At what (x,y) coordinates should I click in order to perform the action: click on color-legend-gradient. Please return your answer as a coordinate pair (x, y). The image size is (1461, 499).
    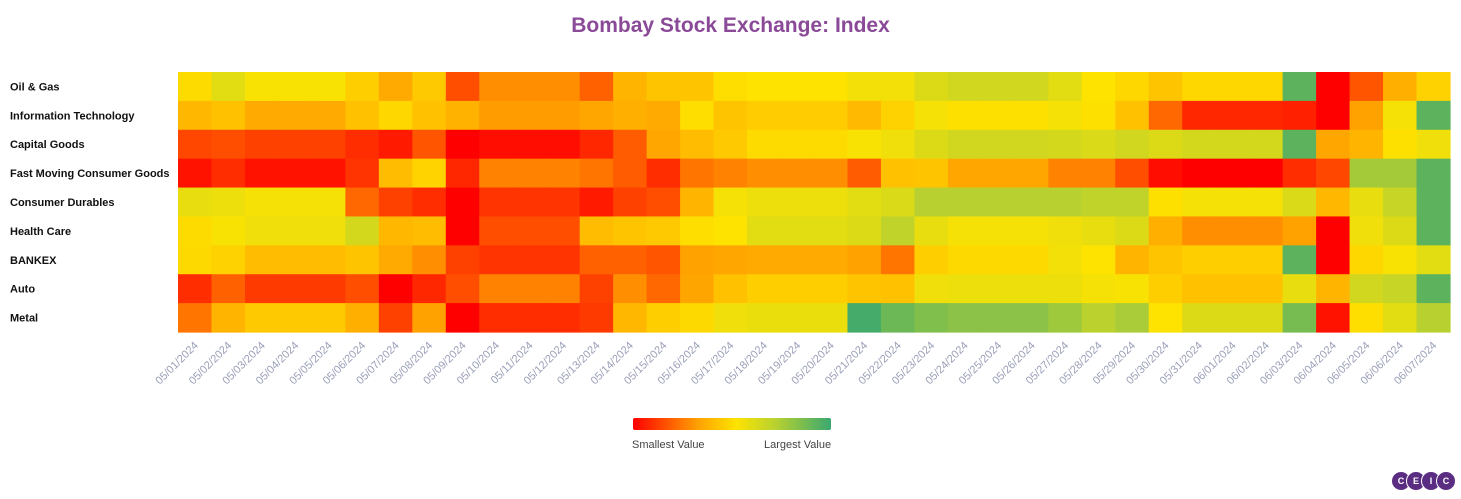
    Looking at the image, I should click on (732, 424).